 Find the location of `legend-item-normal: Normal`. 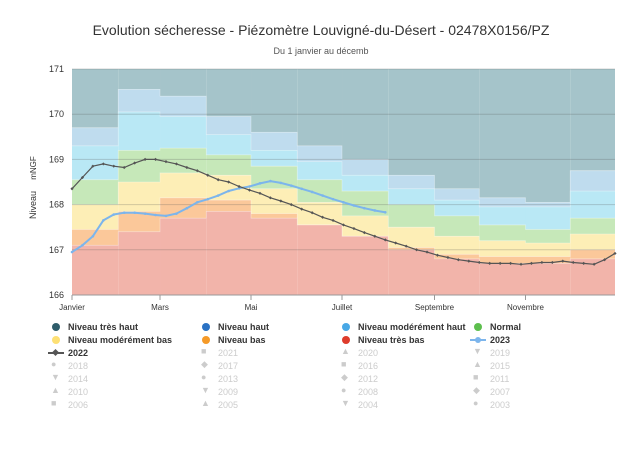

legend-item-normal: Normal is located at coordinates (495, 326).